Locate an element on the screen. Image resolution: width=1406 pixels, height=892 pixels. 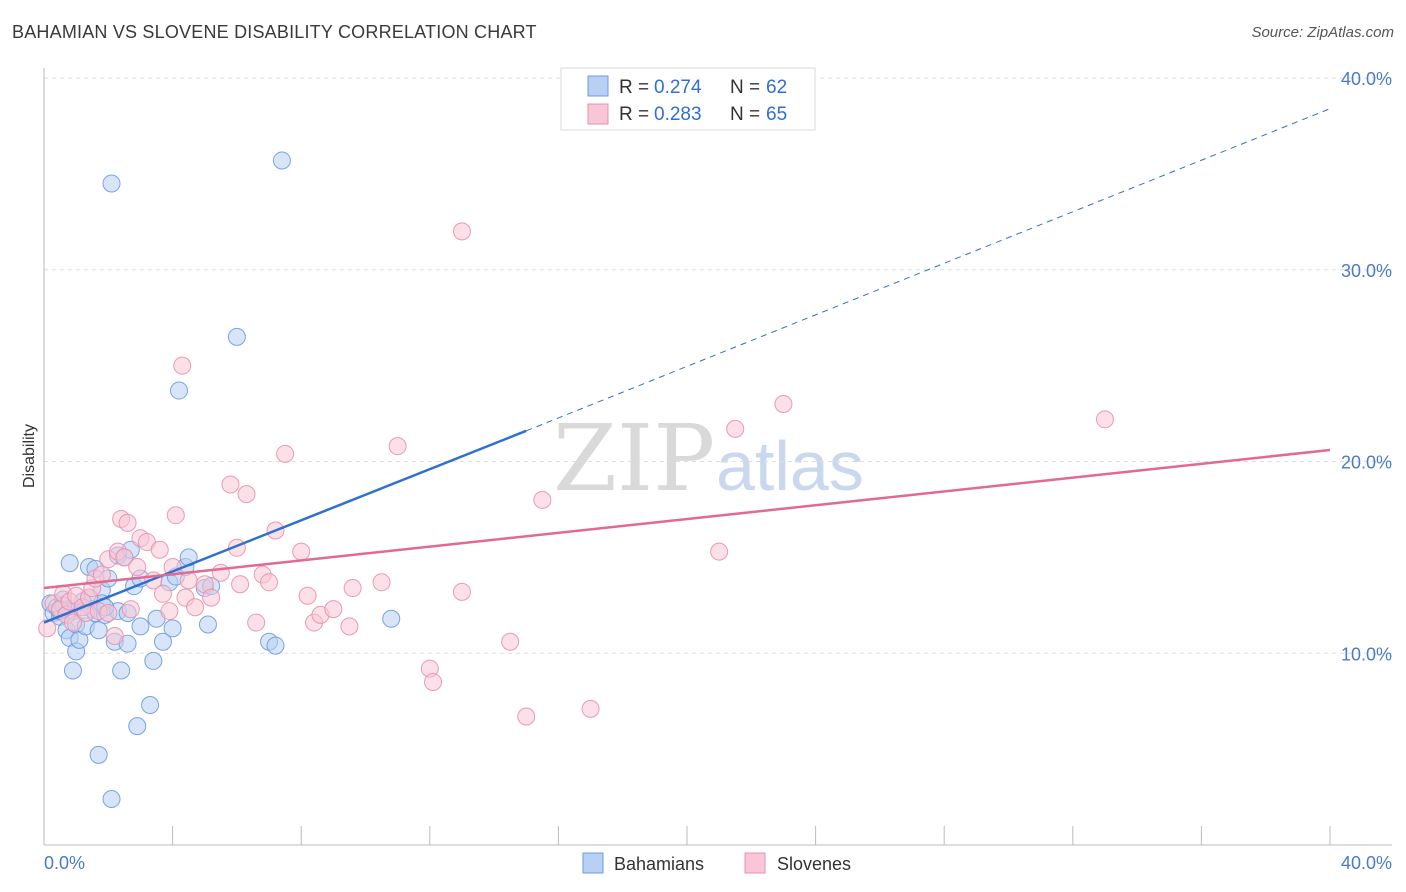
legend-r-label-bahamians: R = is located at coordinates (634, 87).